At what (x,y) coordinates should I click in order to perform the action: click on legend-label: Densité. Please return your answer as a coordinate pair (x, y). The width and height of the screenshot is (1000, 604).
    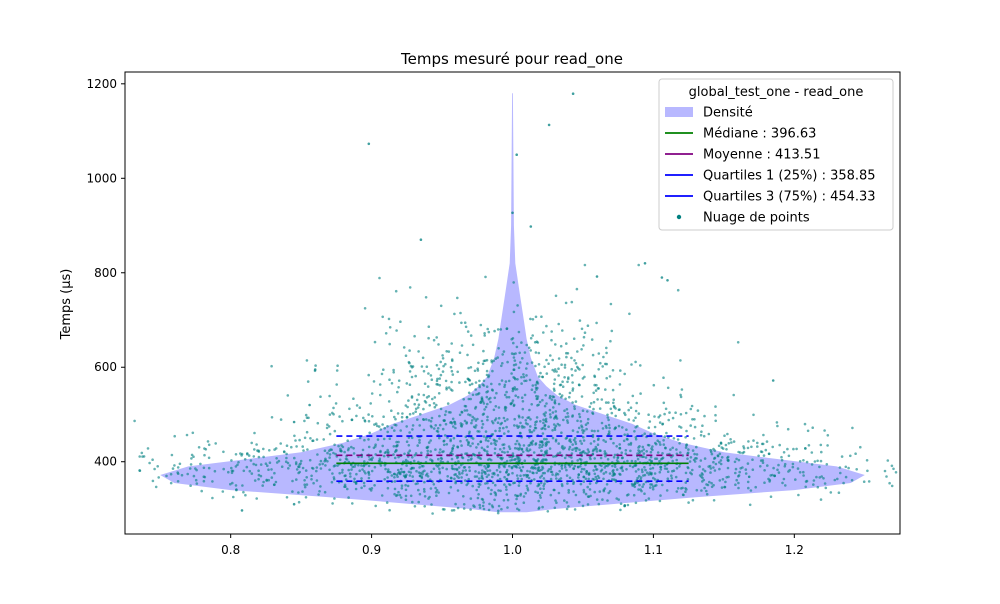
    Looking at the image, I should click on (728, 113).